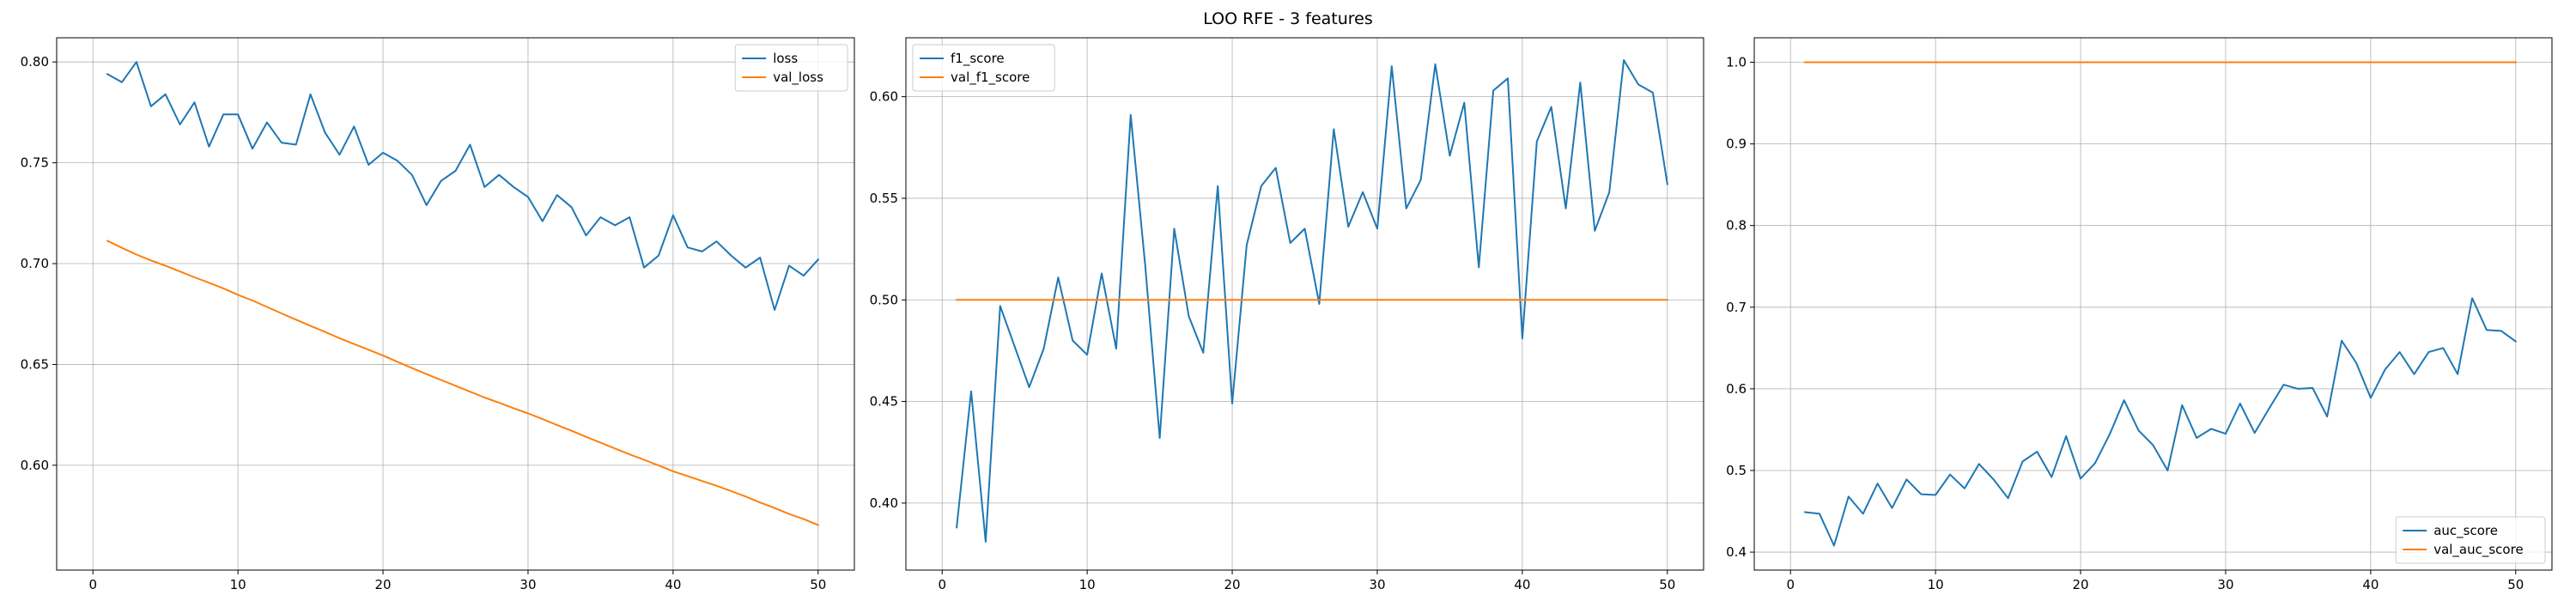 Image resolution: width=2576 pixels, height=601 pixels. What do you see at coordinates (991, 78) in the screenshot?
I see `legend-label-val_f1_score: val_f1_score` at bounding box center [991, 78].